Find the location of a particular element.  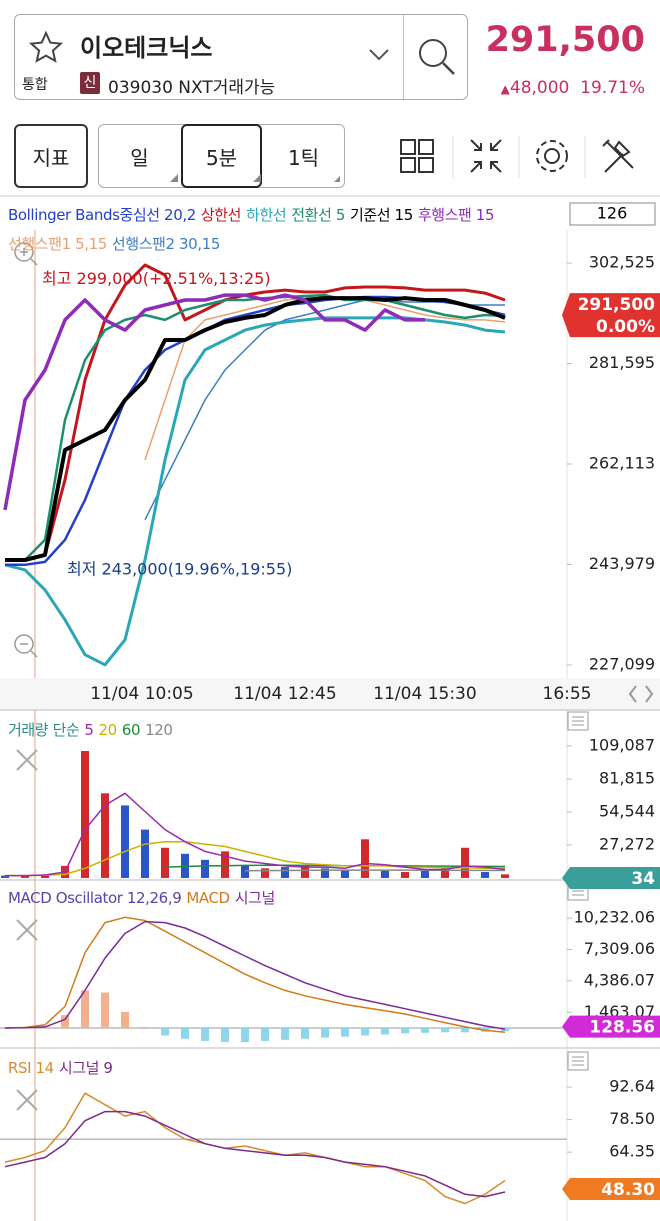

count-box is located at coordinates (612, 214).